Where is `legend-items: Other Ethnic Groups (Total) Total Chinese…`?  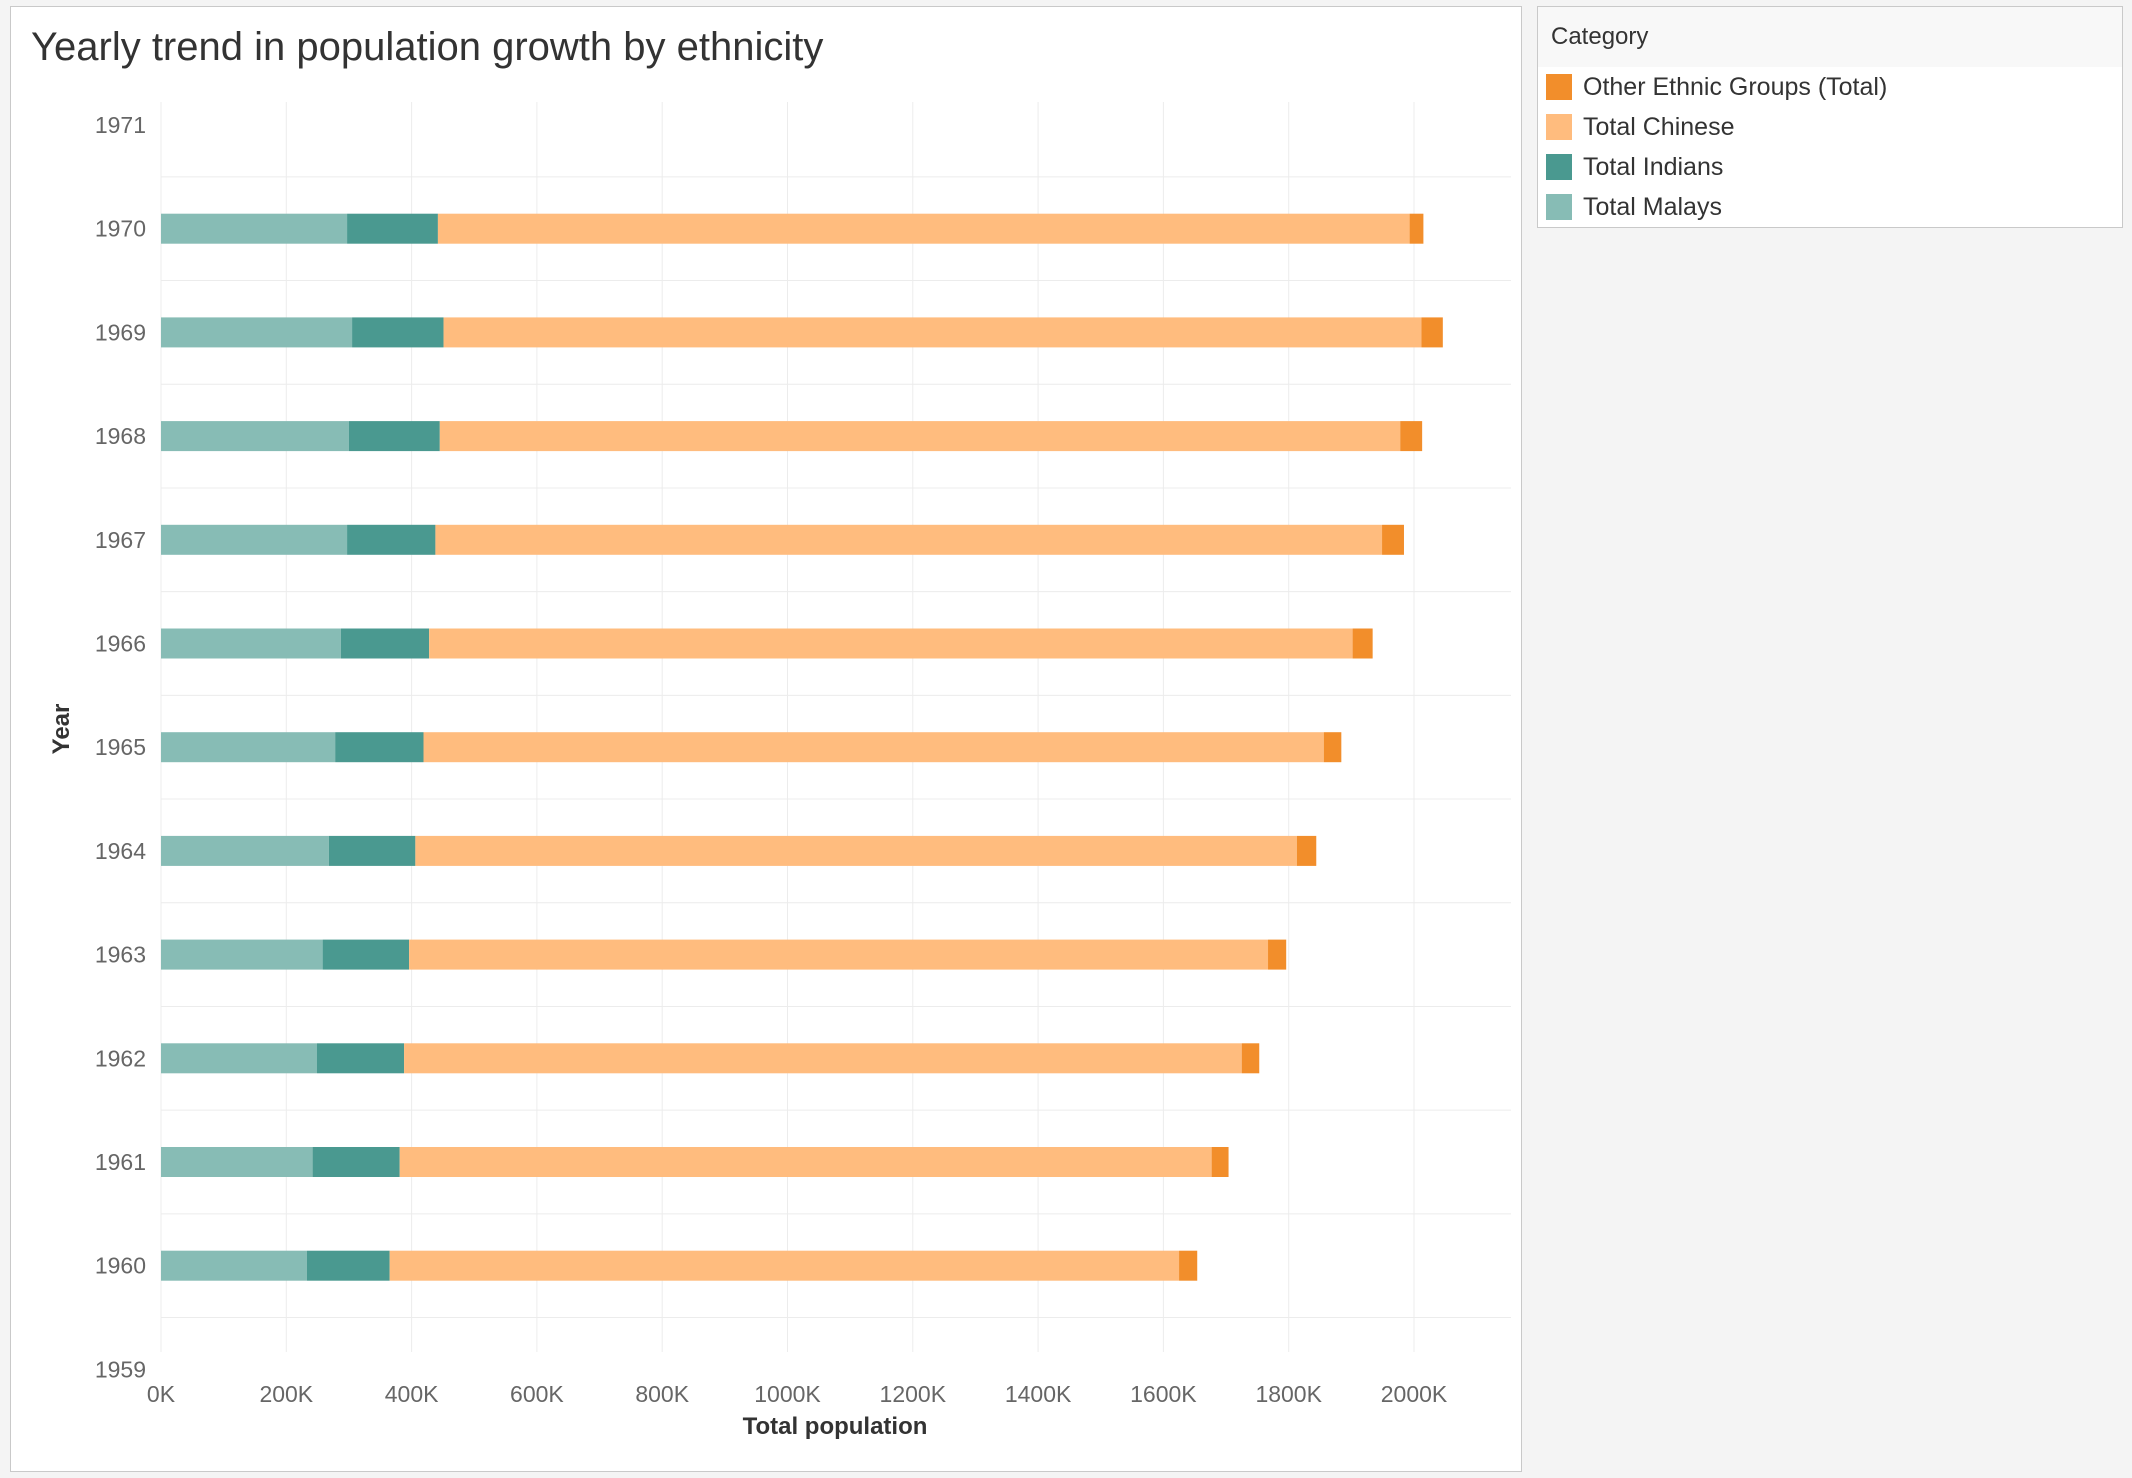
legend-items: Other Ethnic Groups (Total) Total Chinese… is located at coordinates (1830, 147).